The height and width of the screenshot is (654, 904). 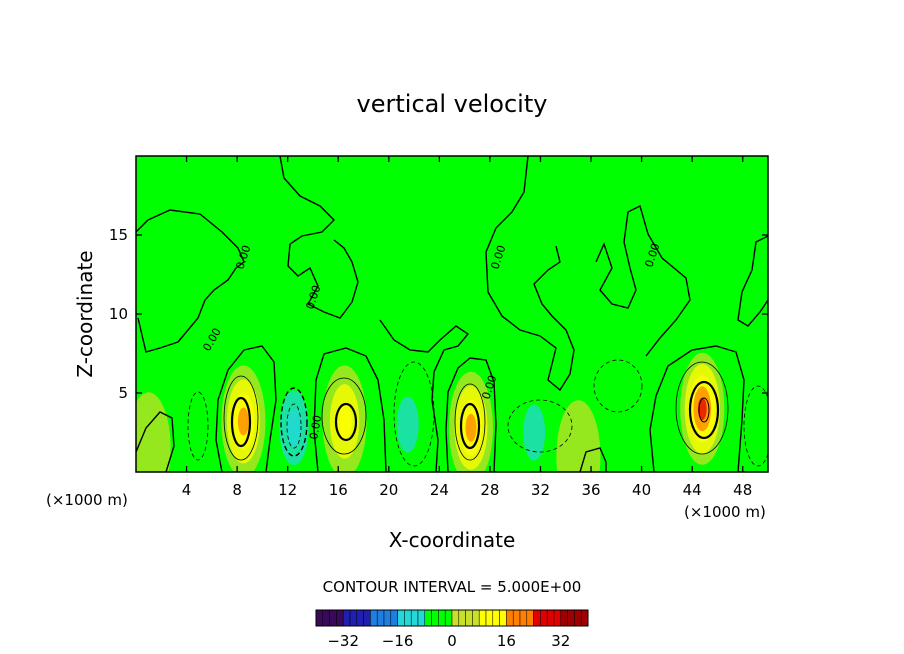 I want to click on colorbar-ticks: −32 −16 0 16 32, so click(x=448, y=641).